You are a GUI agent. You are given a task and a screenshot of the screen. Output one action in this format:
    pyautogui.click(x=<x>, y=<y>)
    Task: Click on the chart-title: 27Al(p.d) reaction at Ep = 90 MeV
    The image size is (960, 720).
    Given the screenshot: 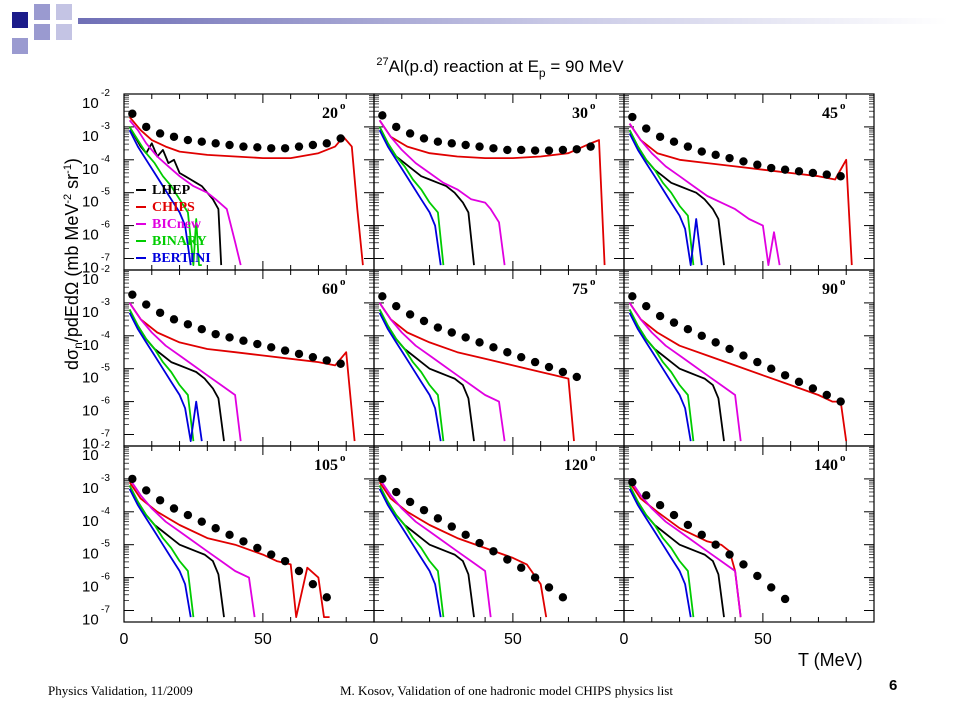 What is the action you would take?
    pyautogui.click(x=500, y=68)
    